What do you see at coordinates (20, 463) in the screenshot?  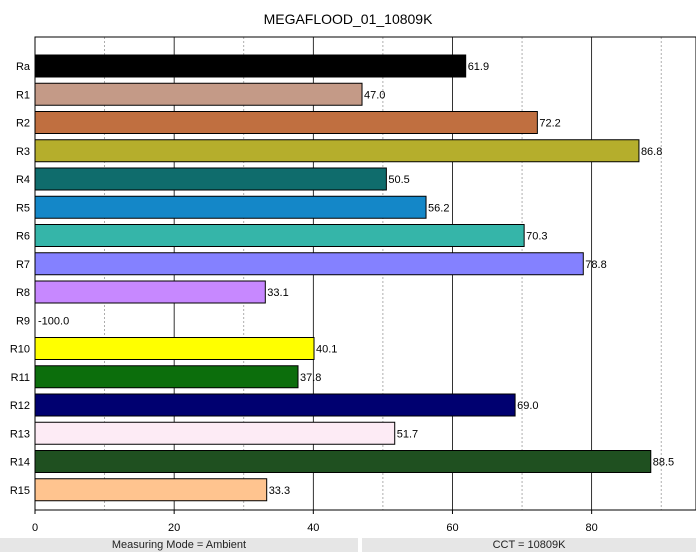 I see `category-label: R14` at bounding box center [20, 463].